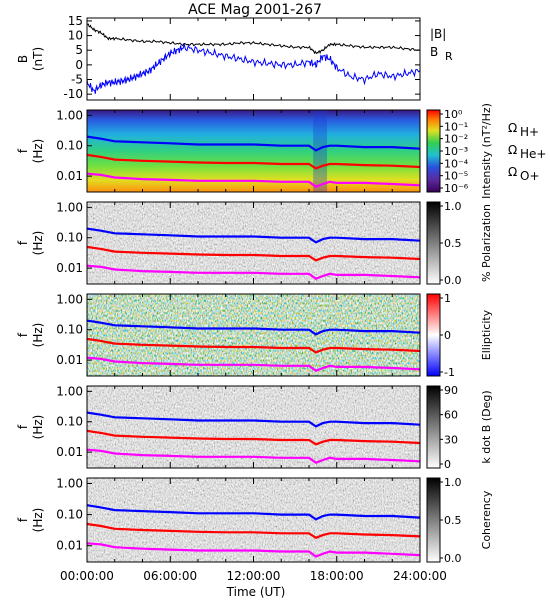 The height and width of the screenshot is (600, 550). I want to click on x-axis-ticks: 00:00:00 06:00:00 12:00:00 18:00:00 24:00:00, so click(253, 576).